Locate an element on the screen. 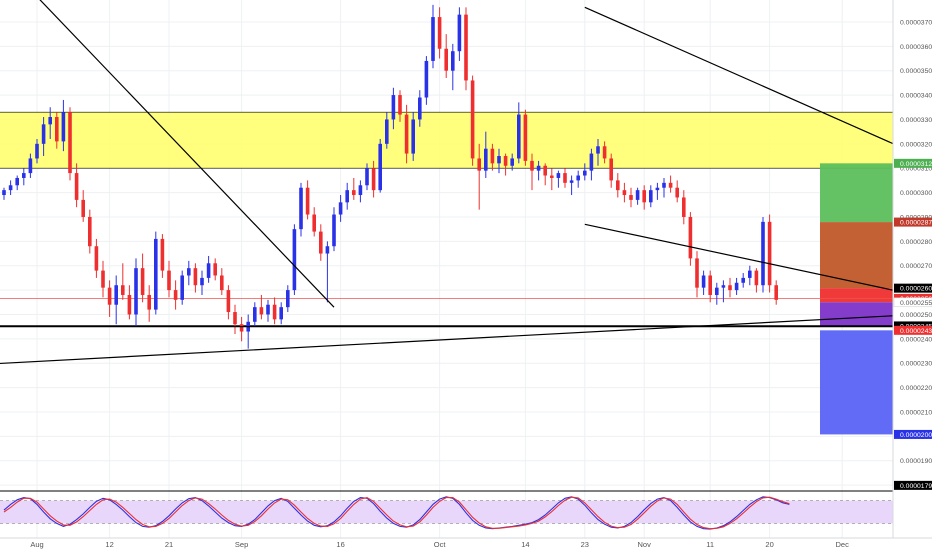 The image size is (932, 550). price-label: 0.00001799 is located at coordinates (916, 486).